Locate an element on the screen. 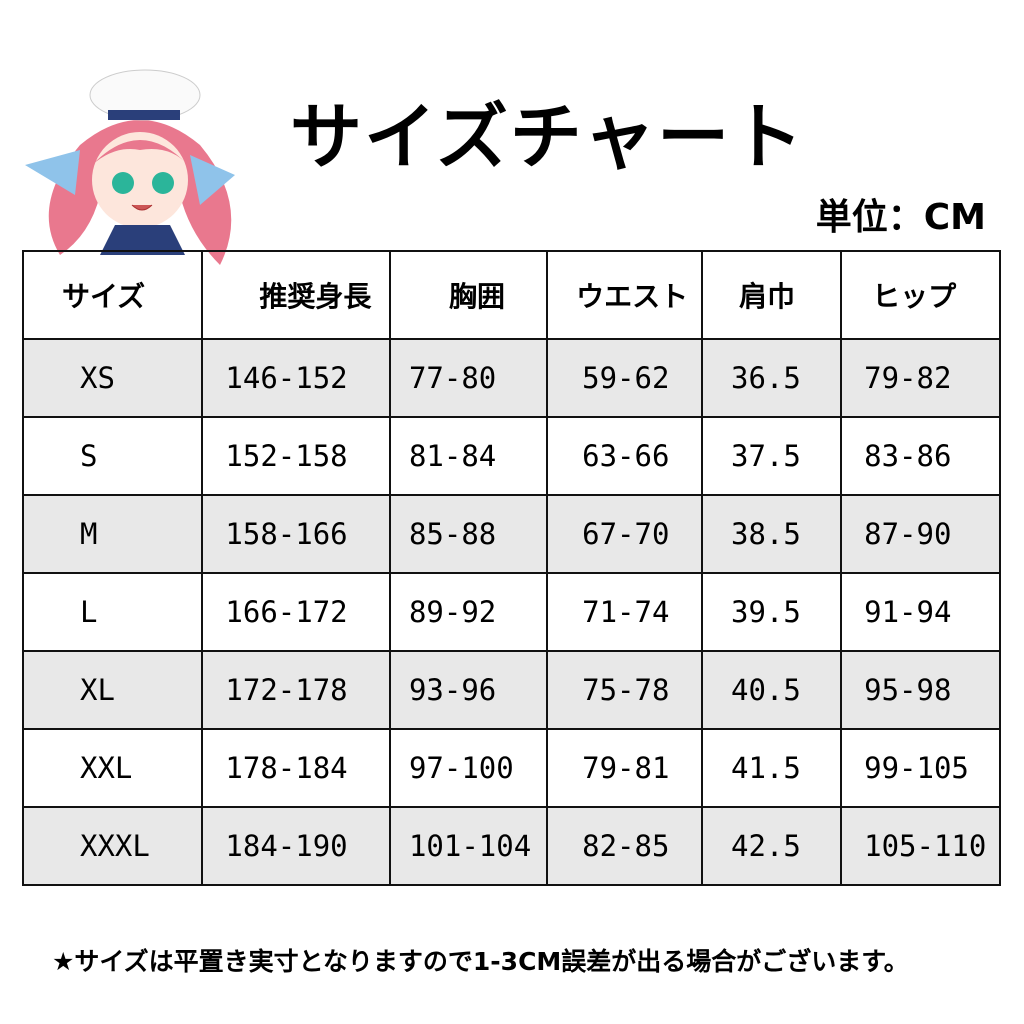 The width and height of the screenshot is (1024, 1024). cell-size: M is located at coordinates (112, 534).